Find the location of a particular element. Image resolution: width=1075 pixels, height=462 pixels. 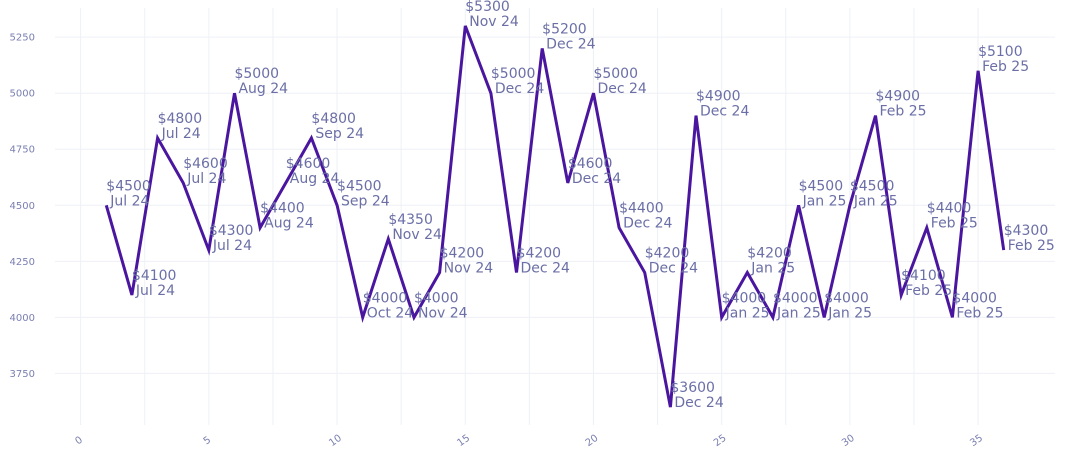

data-label: $4800 Jul 24 is located at coordinates (180, 126).